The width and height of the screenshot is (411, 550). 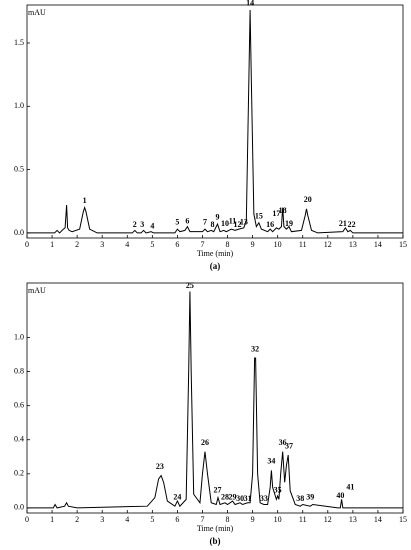 What do you see at coordinates (160, 466) in the screenshot?
I see `peak-label: 23` at bounding box center [160, 466].